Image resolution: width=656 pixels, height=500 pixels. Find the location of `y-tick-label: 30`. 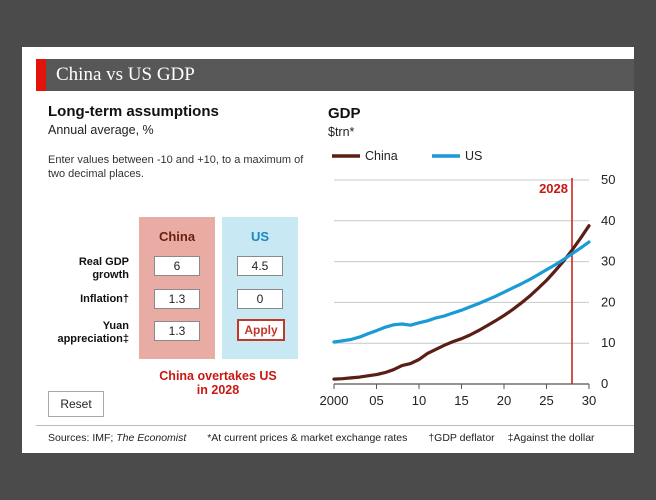

y-tick-label: 30 is located at coordinates (608, 261).